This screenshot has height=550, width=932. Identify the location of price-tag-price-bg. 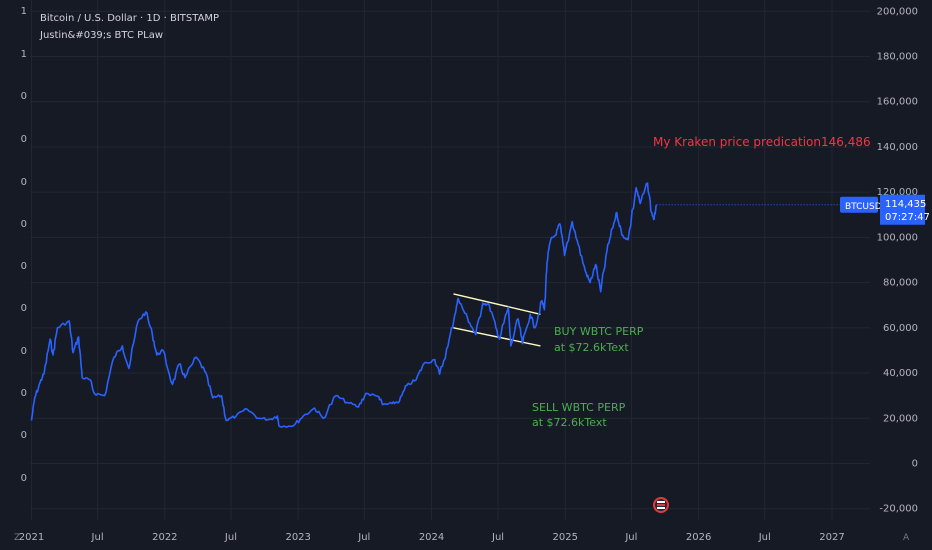
(902, 209).